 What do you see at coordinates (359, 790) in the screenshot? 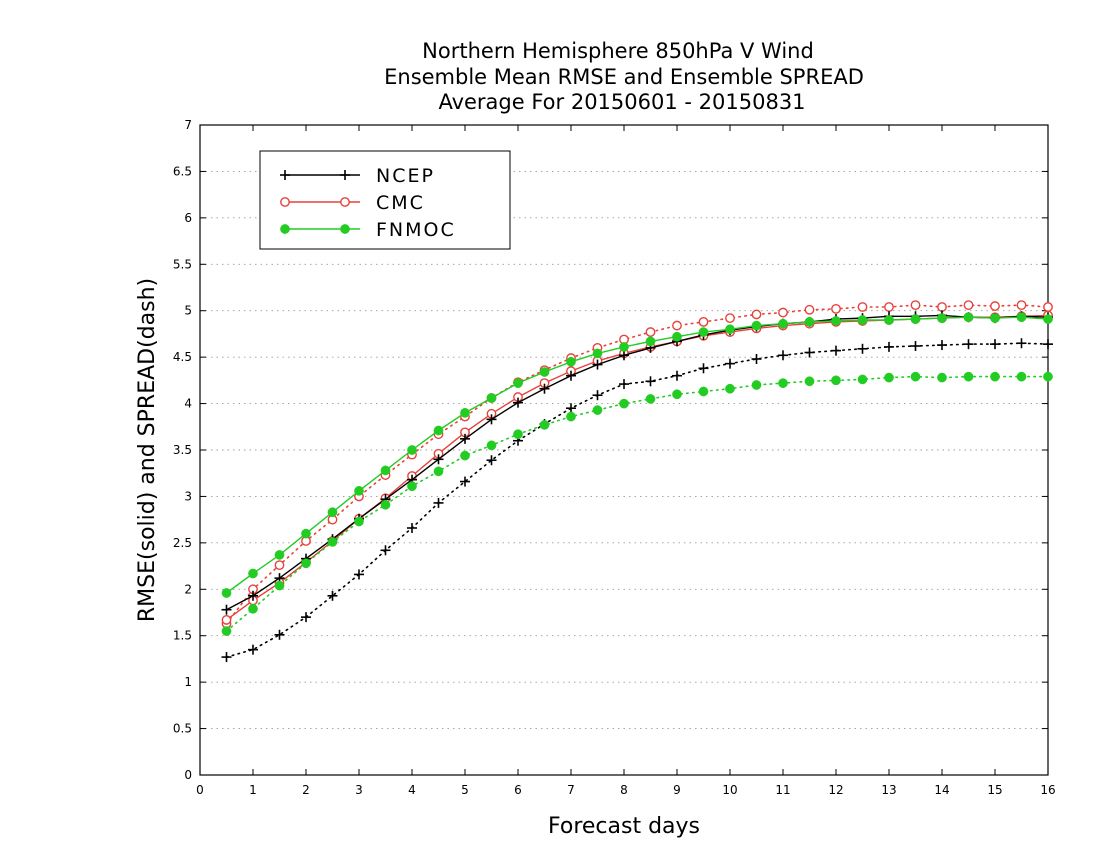
I see `x-tick-label: 3` at bounding box center [359, 790].